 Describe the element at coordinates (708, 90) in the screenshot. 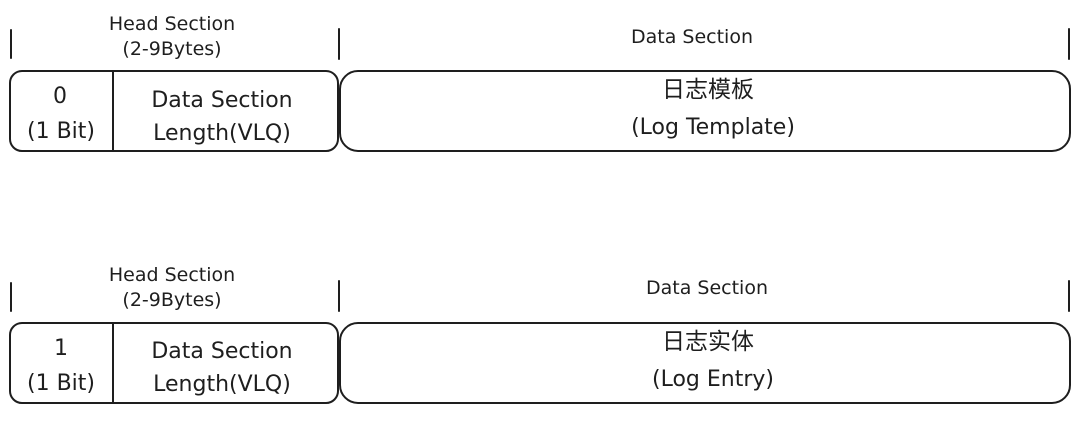

I see `data-title: 日志模板` at that location.